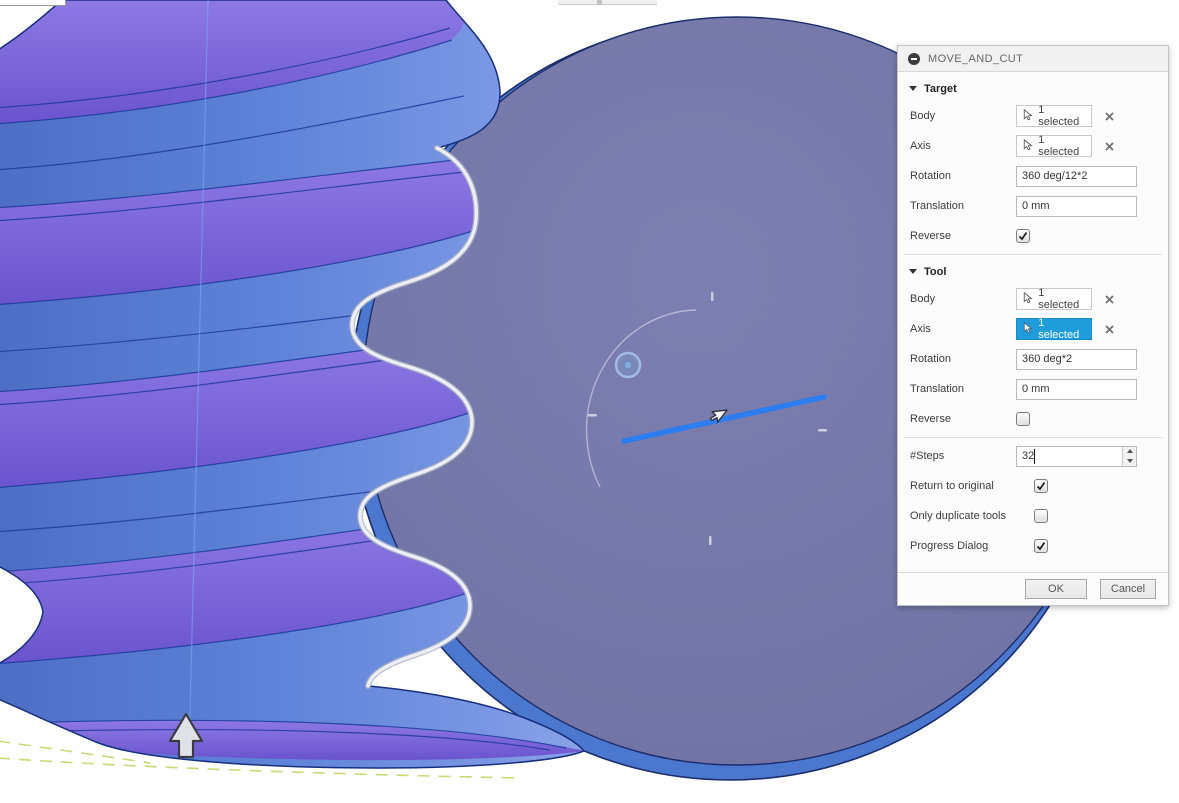  I want to click on cancel-button: Cancel, so click(1128, 589).